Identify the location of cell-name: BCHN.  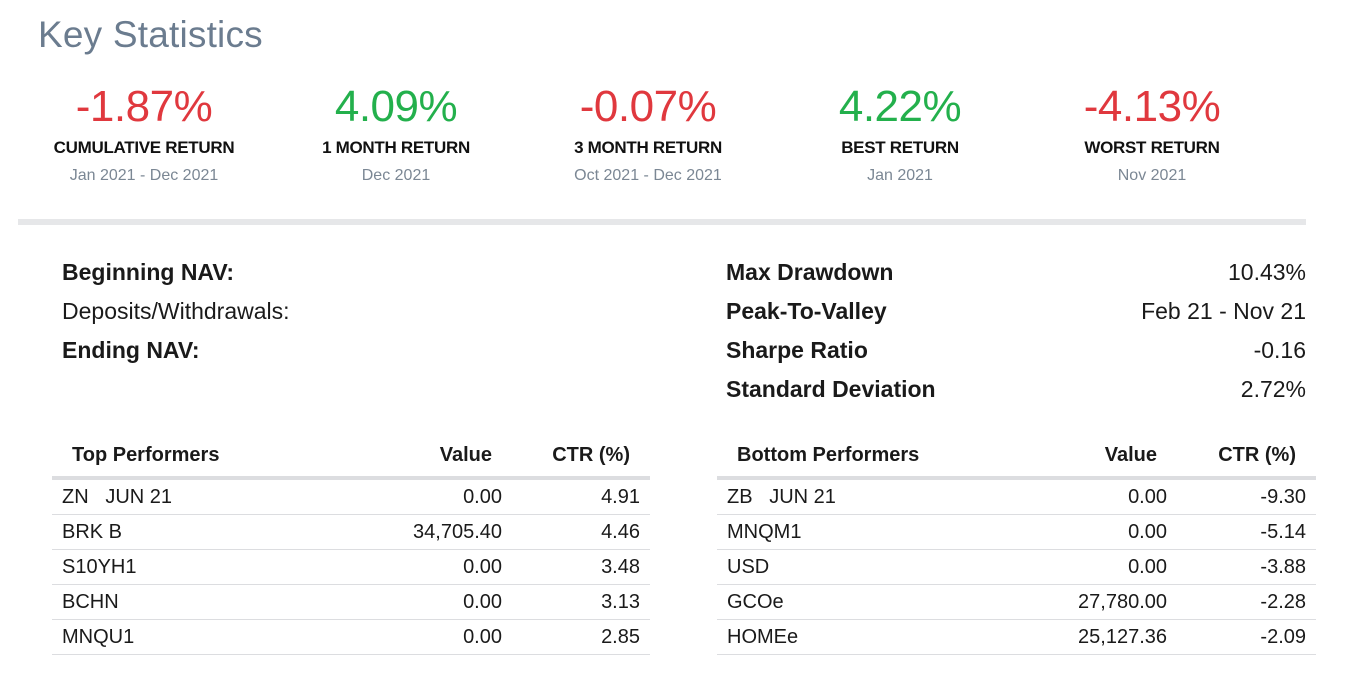
(202, 602).